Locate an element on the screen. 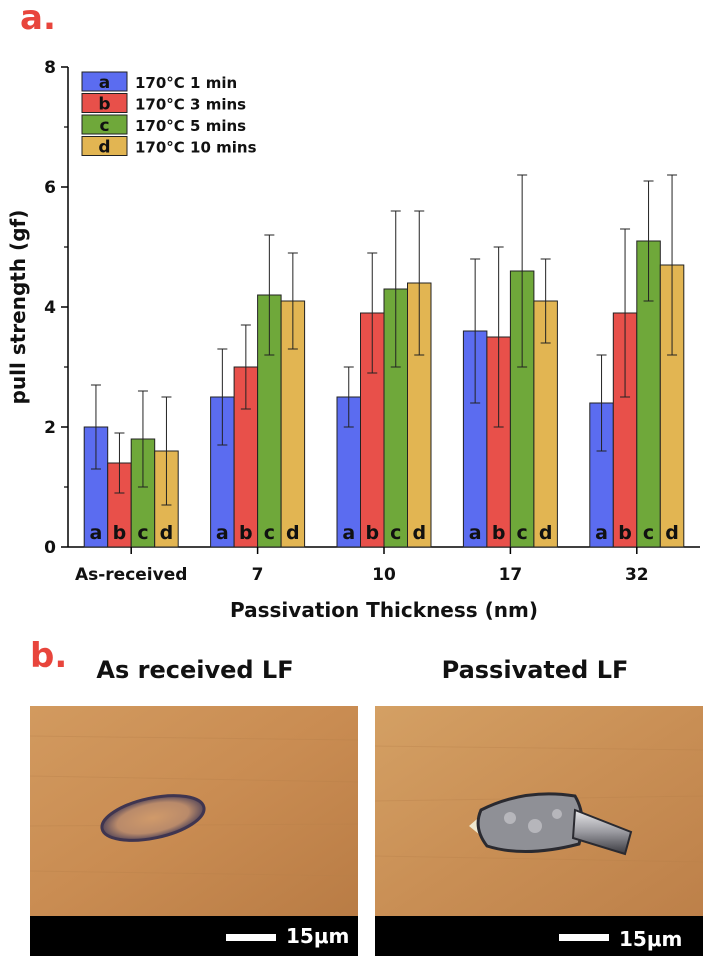 This screenshot has height=962, width=714. legend-letter: c is located at coordinates (104, 126).